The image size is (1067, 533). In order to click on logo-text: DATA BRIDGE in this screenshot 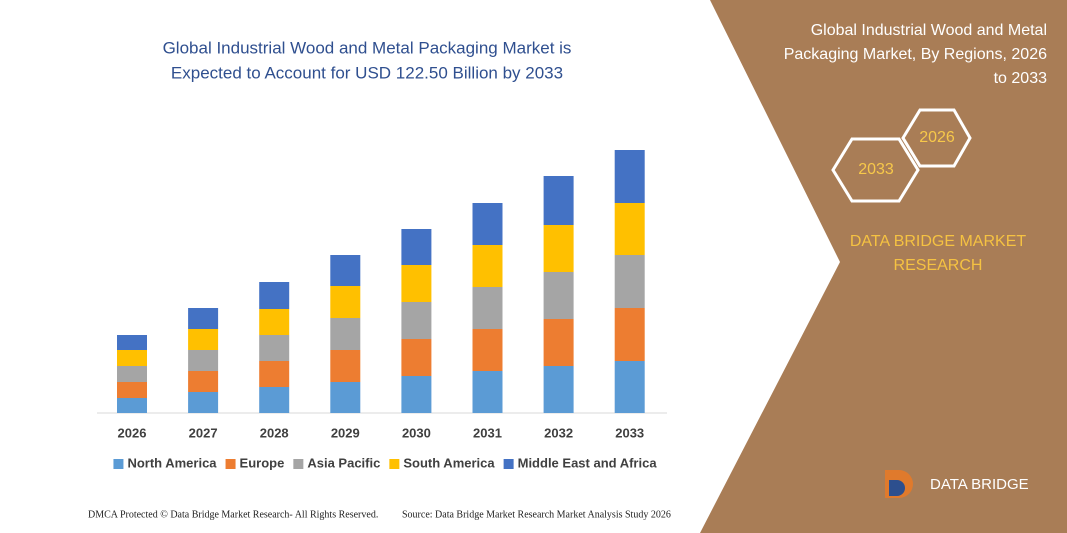, I will do `click(979, 484)`.